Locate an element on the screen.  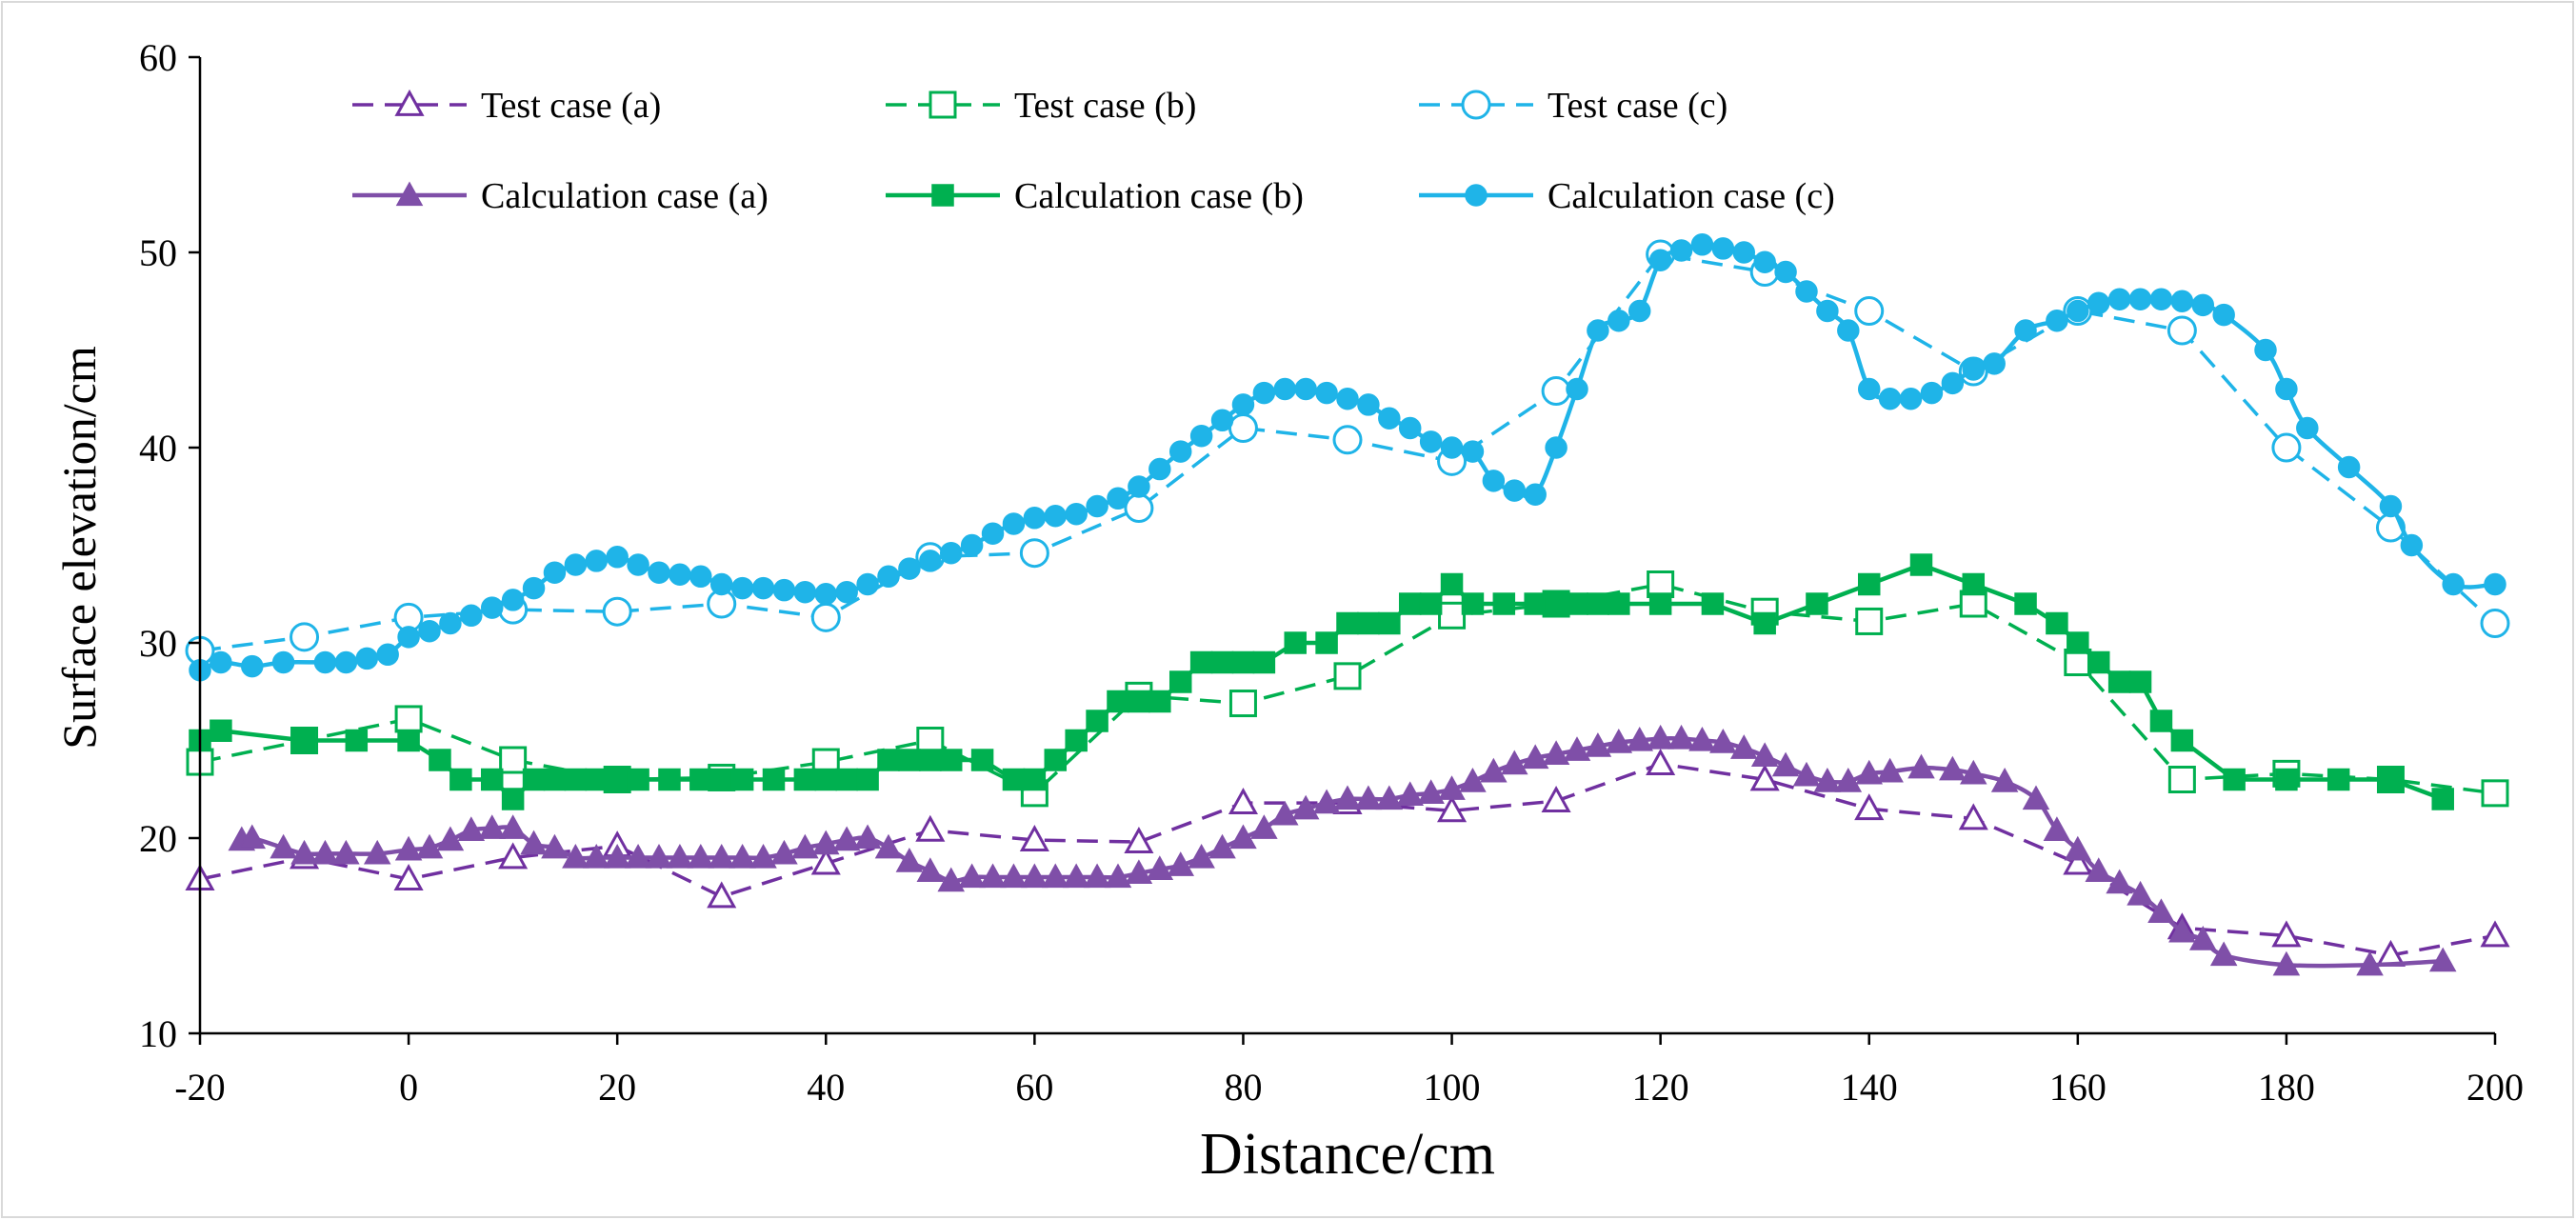
y-tick-label: 10 is located at coordinates (158, 1033).